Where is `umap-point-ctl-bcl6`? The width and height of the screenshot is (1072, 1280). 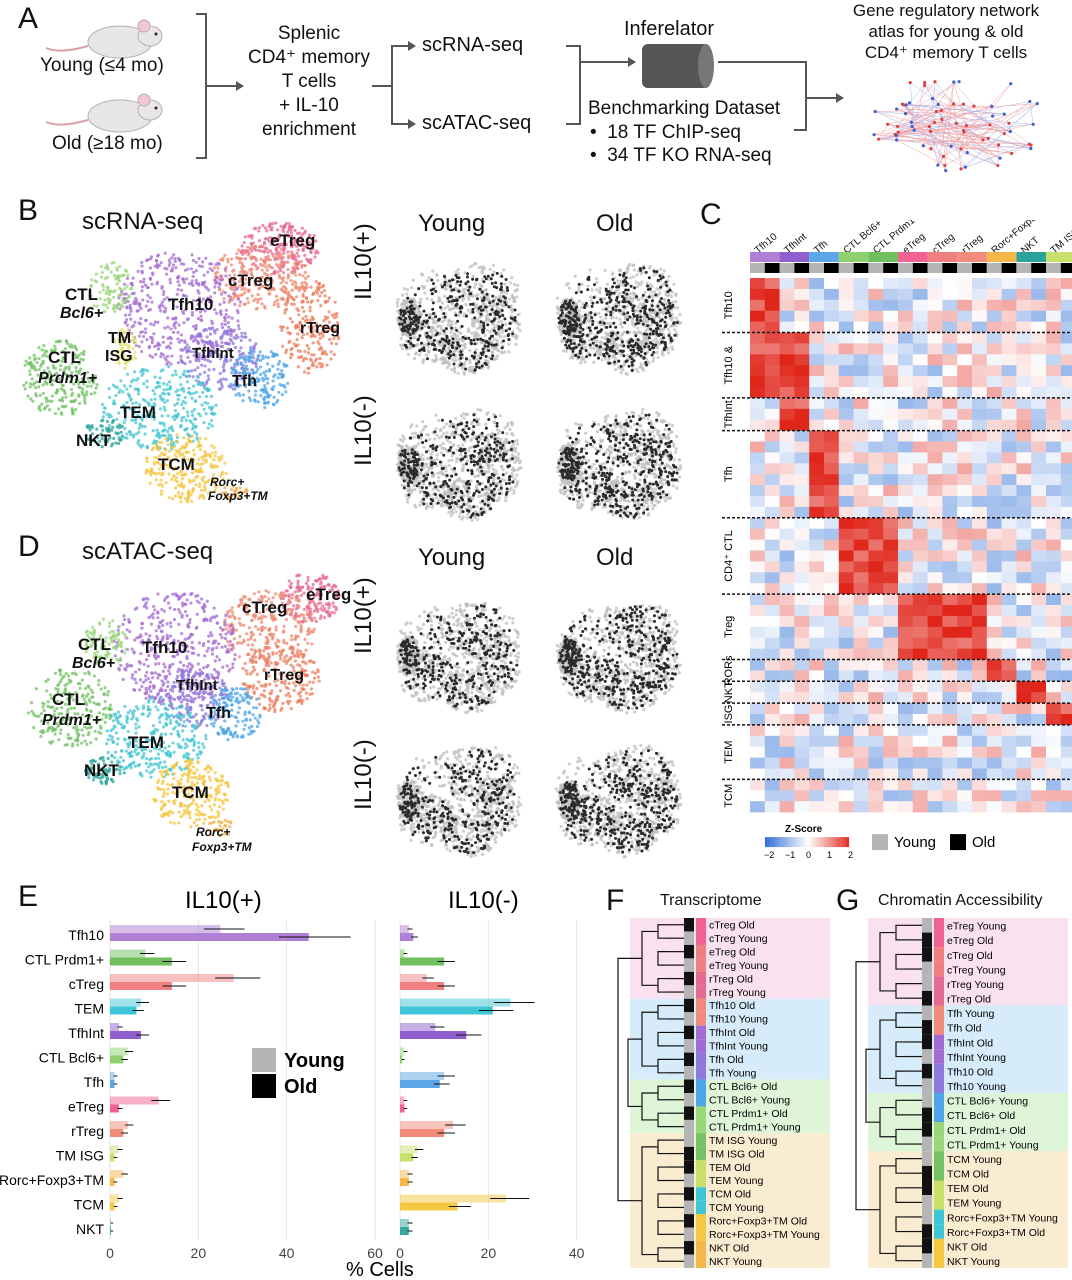 umap-point-ctl-bcl6 is located at coordinates (123, 300).